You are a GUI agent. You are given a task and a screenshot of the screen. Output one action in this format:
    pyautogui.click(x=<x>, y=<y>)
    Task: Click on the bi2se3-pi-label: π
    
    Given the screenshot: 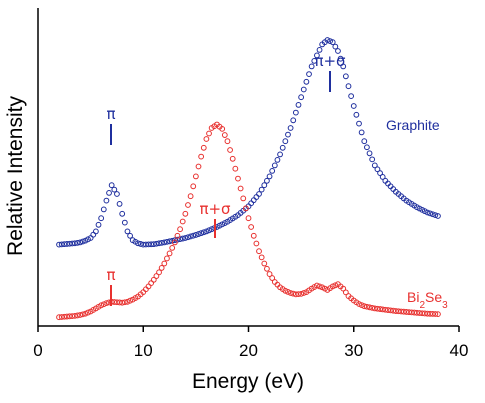 What is the action you would take?
    pyautogui.click(x=110, y=275)
    